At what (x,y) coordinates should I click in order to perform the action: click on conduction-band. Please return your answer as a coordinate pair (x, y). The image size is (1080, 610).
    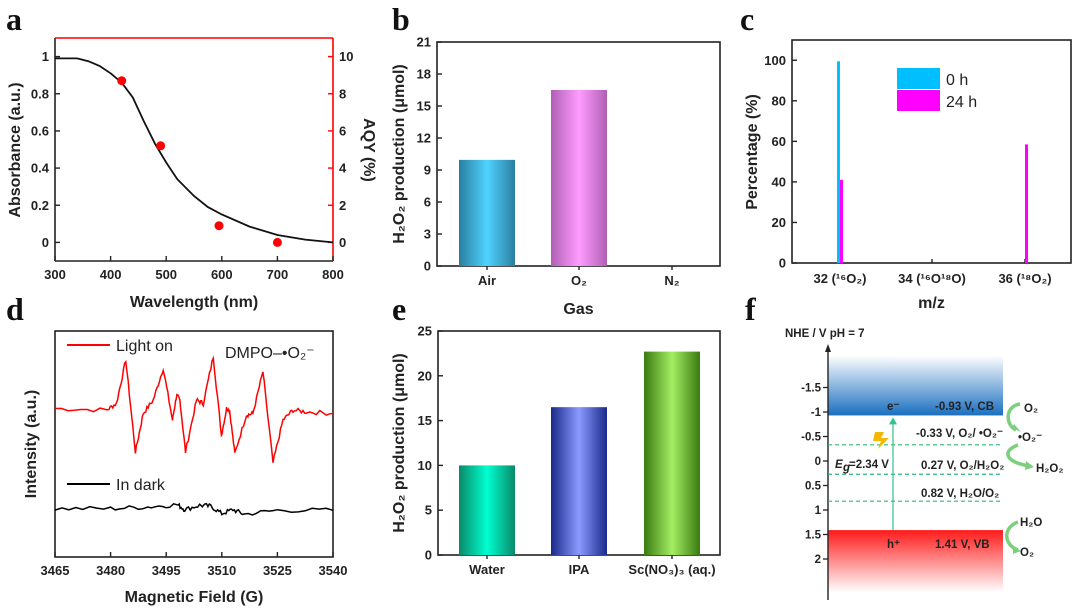
    Looking at the image, I should click on (915, 385).